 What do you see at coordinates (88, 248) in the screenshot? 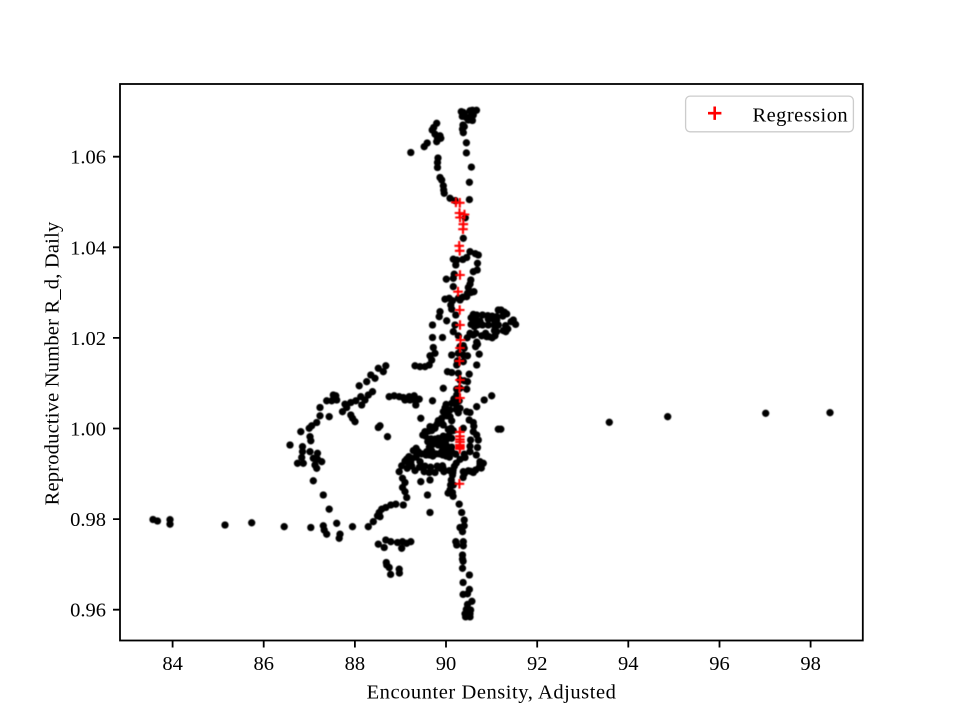
I see `svg-text: 1.04` at bounding box center [88, 248].